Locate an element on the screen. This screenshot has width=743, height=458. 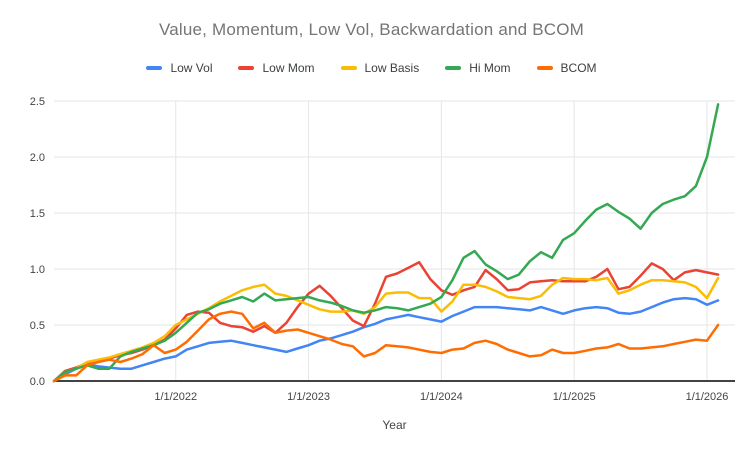
legend-item-low-mom: Low Mom is located at coordinates (276, 68).